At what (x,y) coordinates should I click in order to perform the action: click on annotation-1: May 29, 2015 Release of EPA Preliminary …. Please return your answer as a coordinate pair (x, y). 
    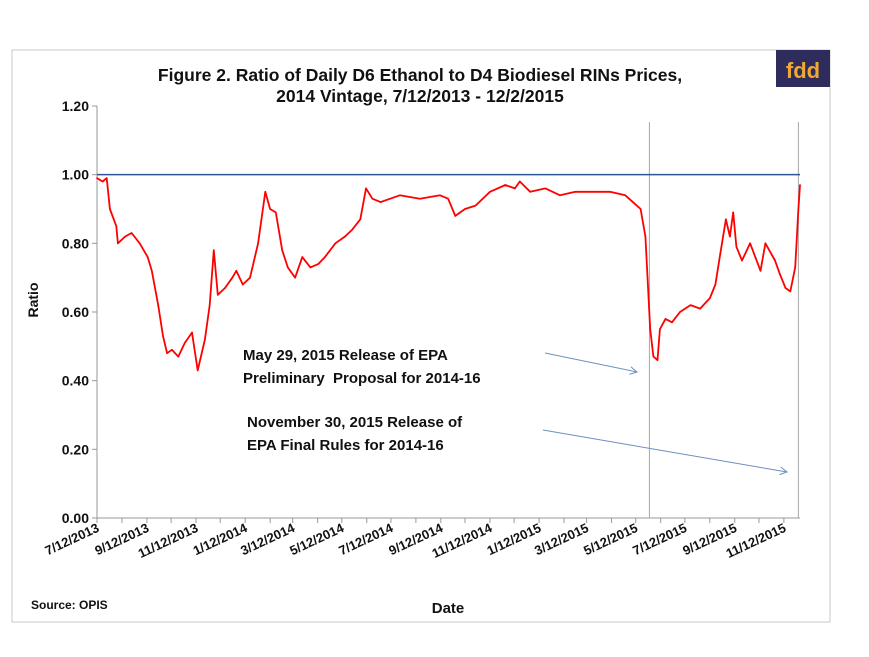
    Looking at the image, I should click on (362, 367).